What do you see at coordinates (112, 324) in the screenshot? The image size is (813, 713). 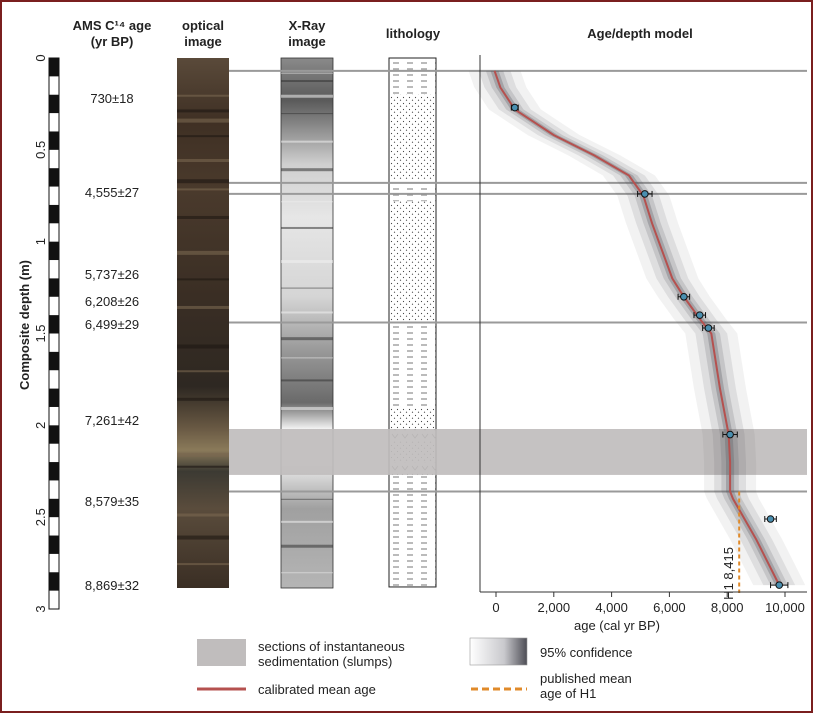 I see `ams-age-label: 6,499±29` at bounding box center [112, 324].